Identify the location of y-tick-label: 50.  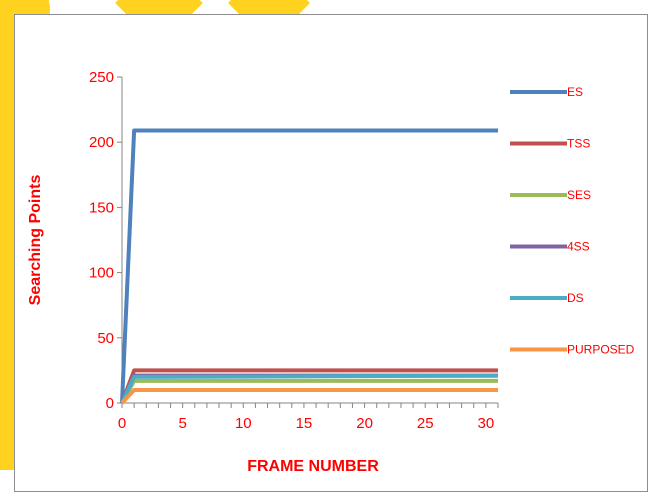
(105, 338).